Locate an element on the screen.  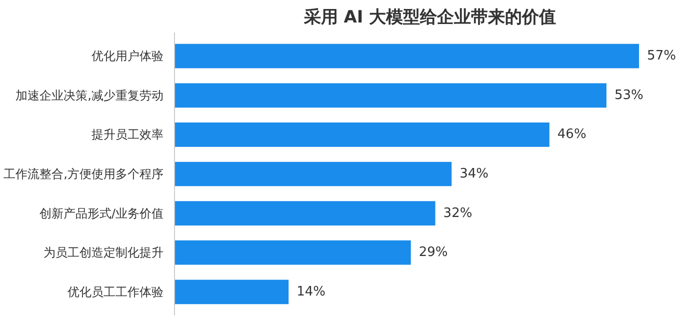
y-tick-label: 为员工创造定制化提升 is located at coordinates (104, 253).